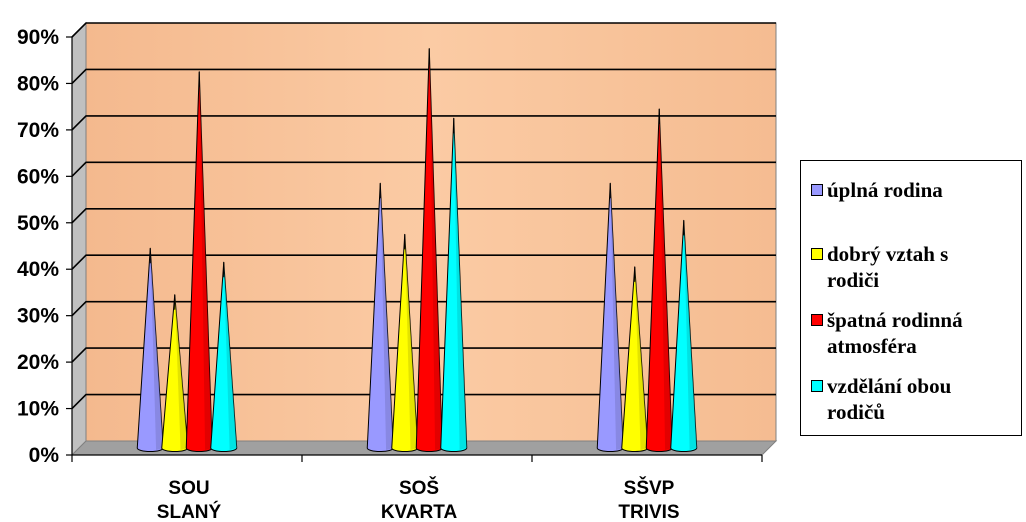 This screenshot has height=522, width=1026. I want to click on y-tick-label: 50%, so click(38, 223).